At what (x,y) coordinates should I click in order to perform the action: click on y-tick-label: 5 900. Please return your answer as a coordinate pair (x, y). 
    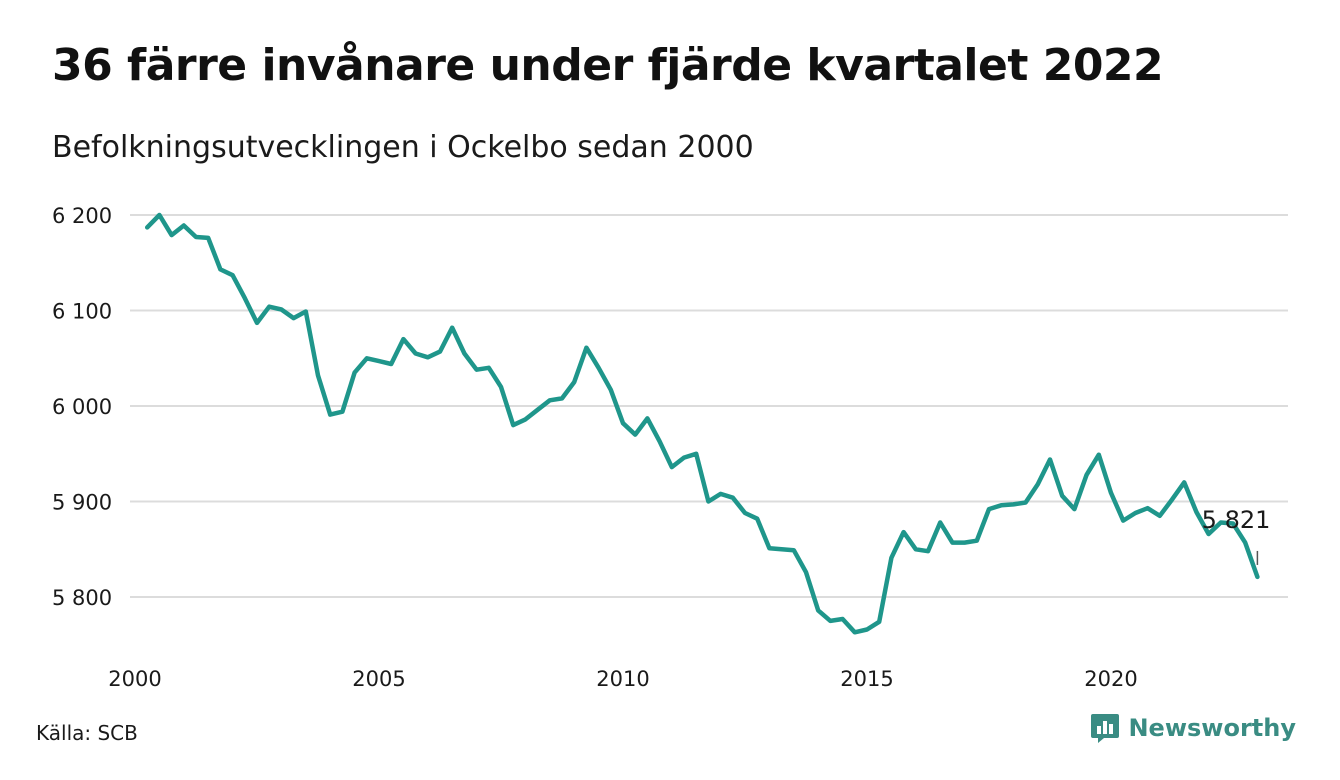
    Looking at the image, I should click on (82, 503).